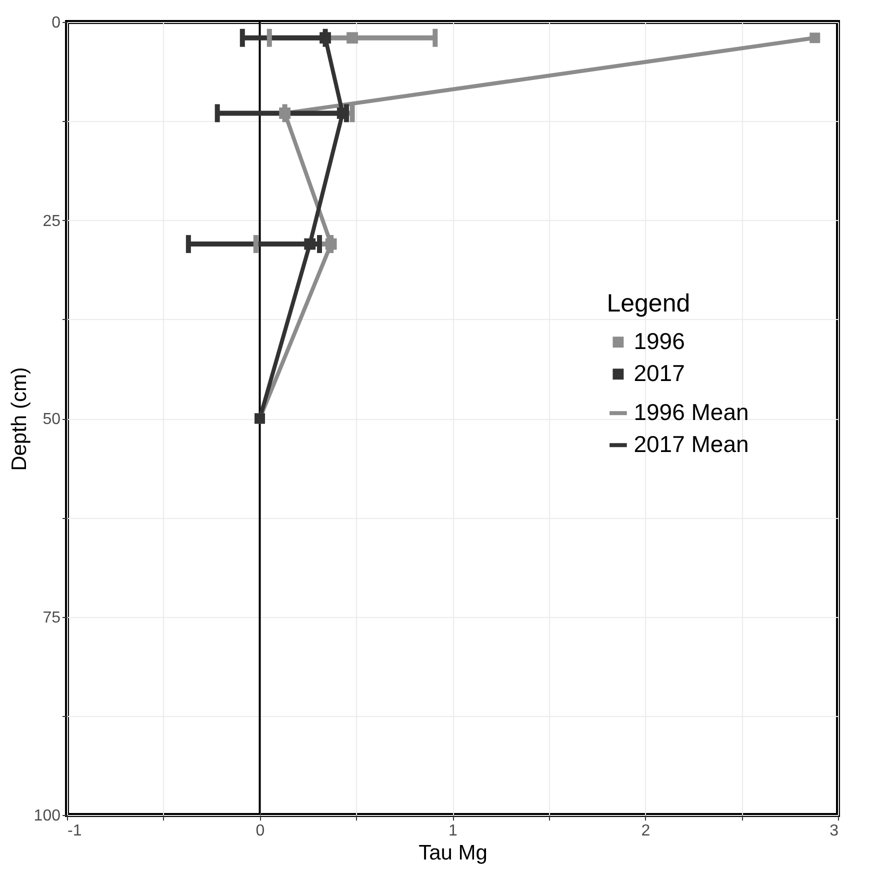 This screenshot has width=874, height=878. Describe the element at coordinates (453, 831) in the screenshot. I see `x-tick-label: 1` at that location.